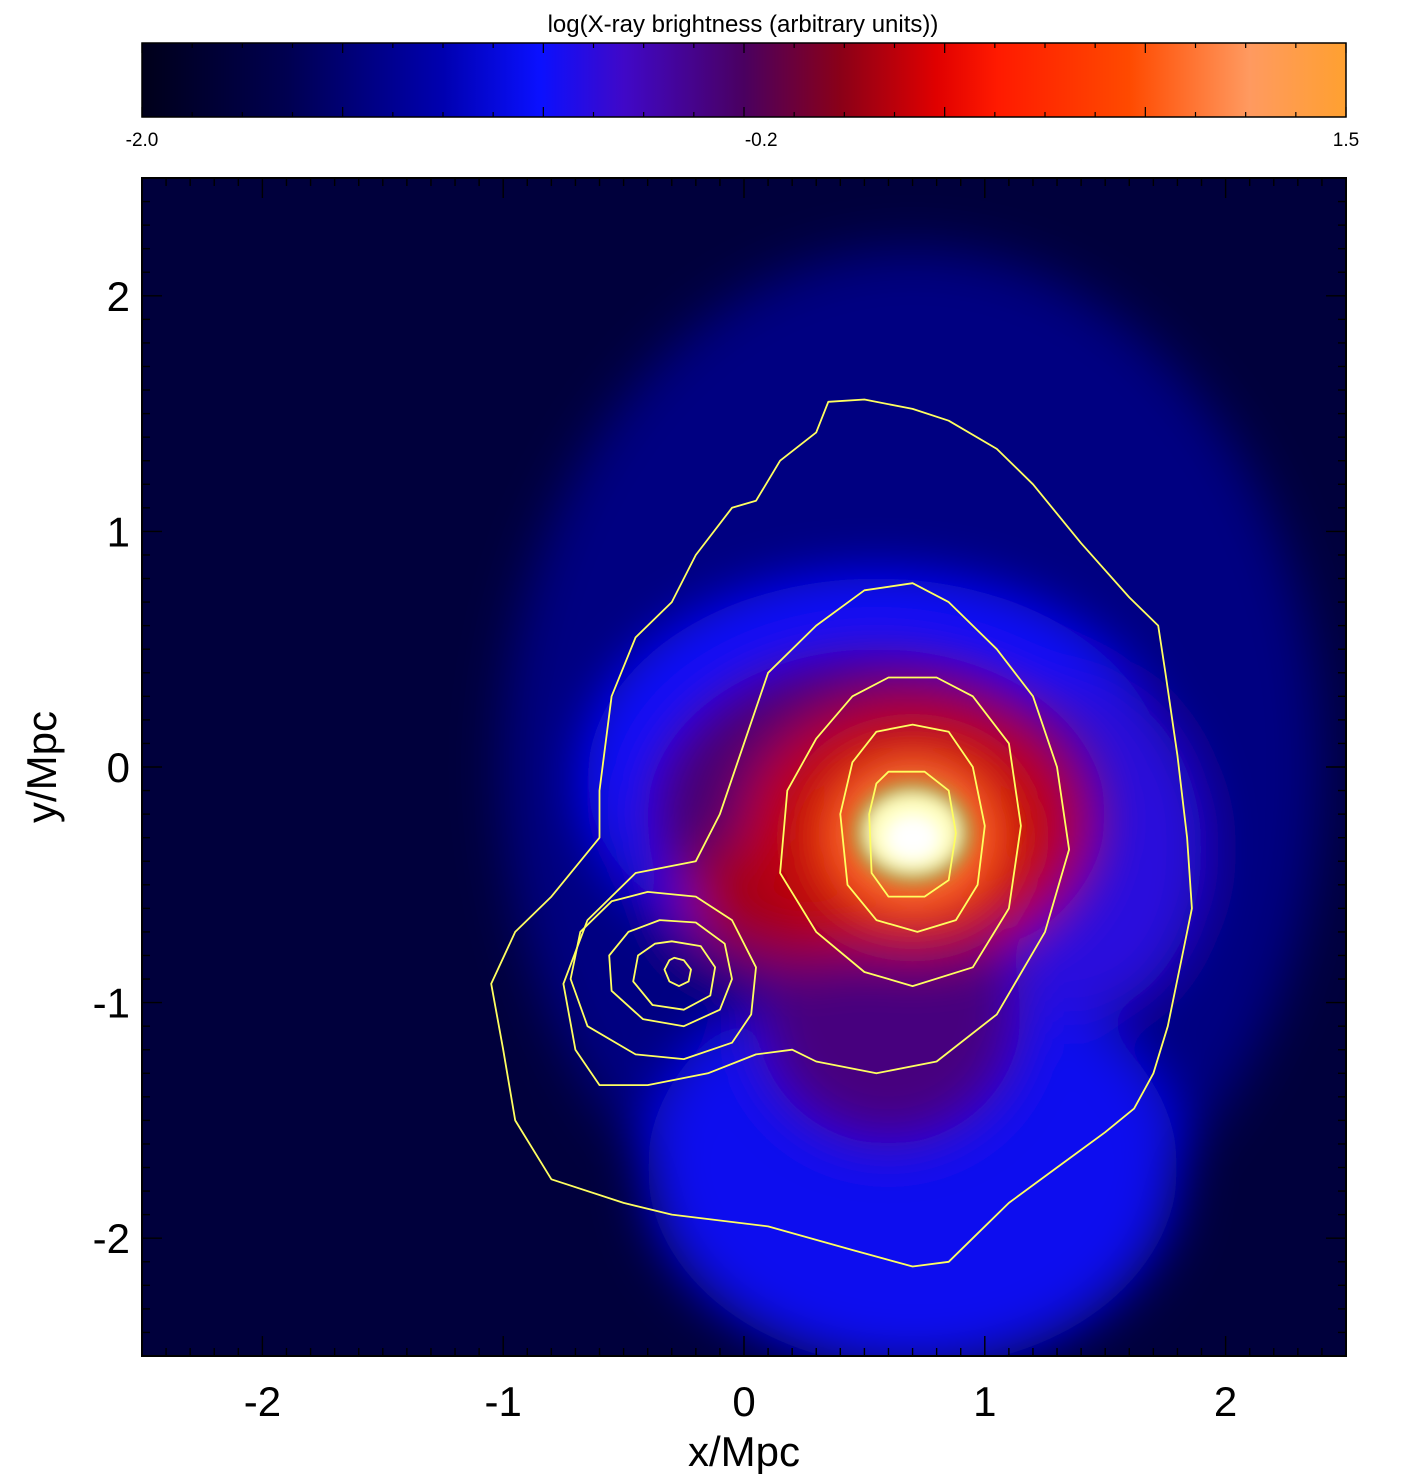 The height and width of the screenshot is (1474, 1416). What do you see at coordinates (743, 1401) in the screenshot?
I see `x-tick-label: 0` at bounding box center [743, 1401].